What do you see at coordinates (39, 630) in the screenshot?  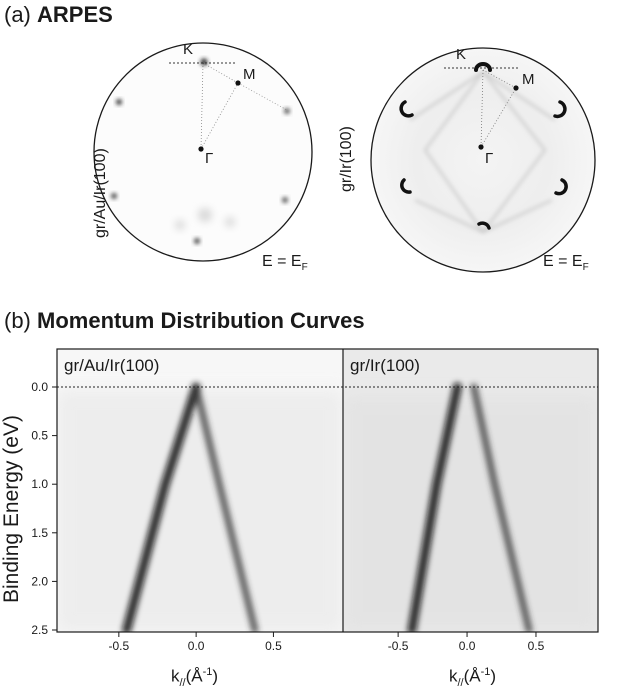 I see `y-tick-label: 2.5` at bounding box center [39, 630].